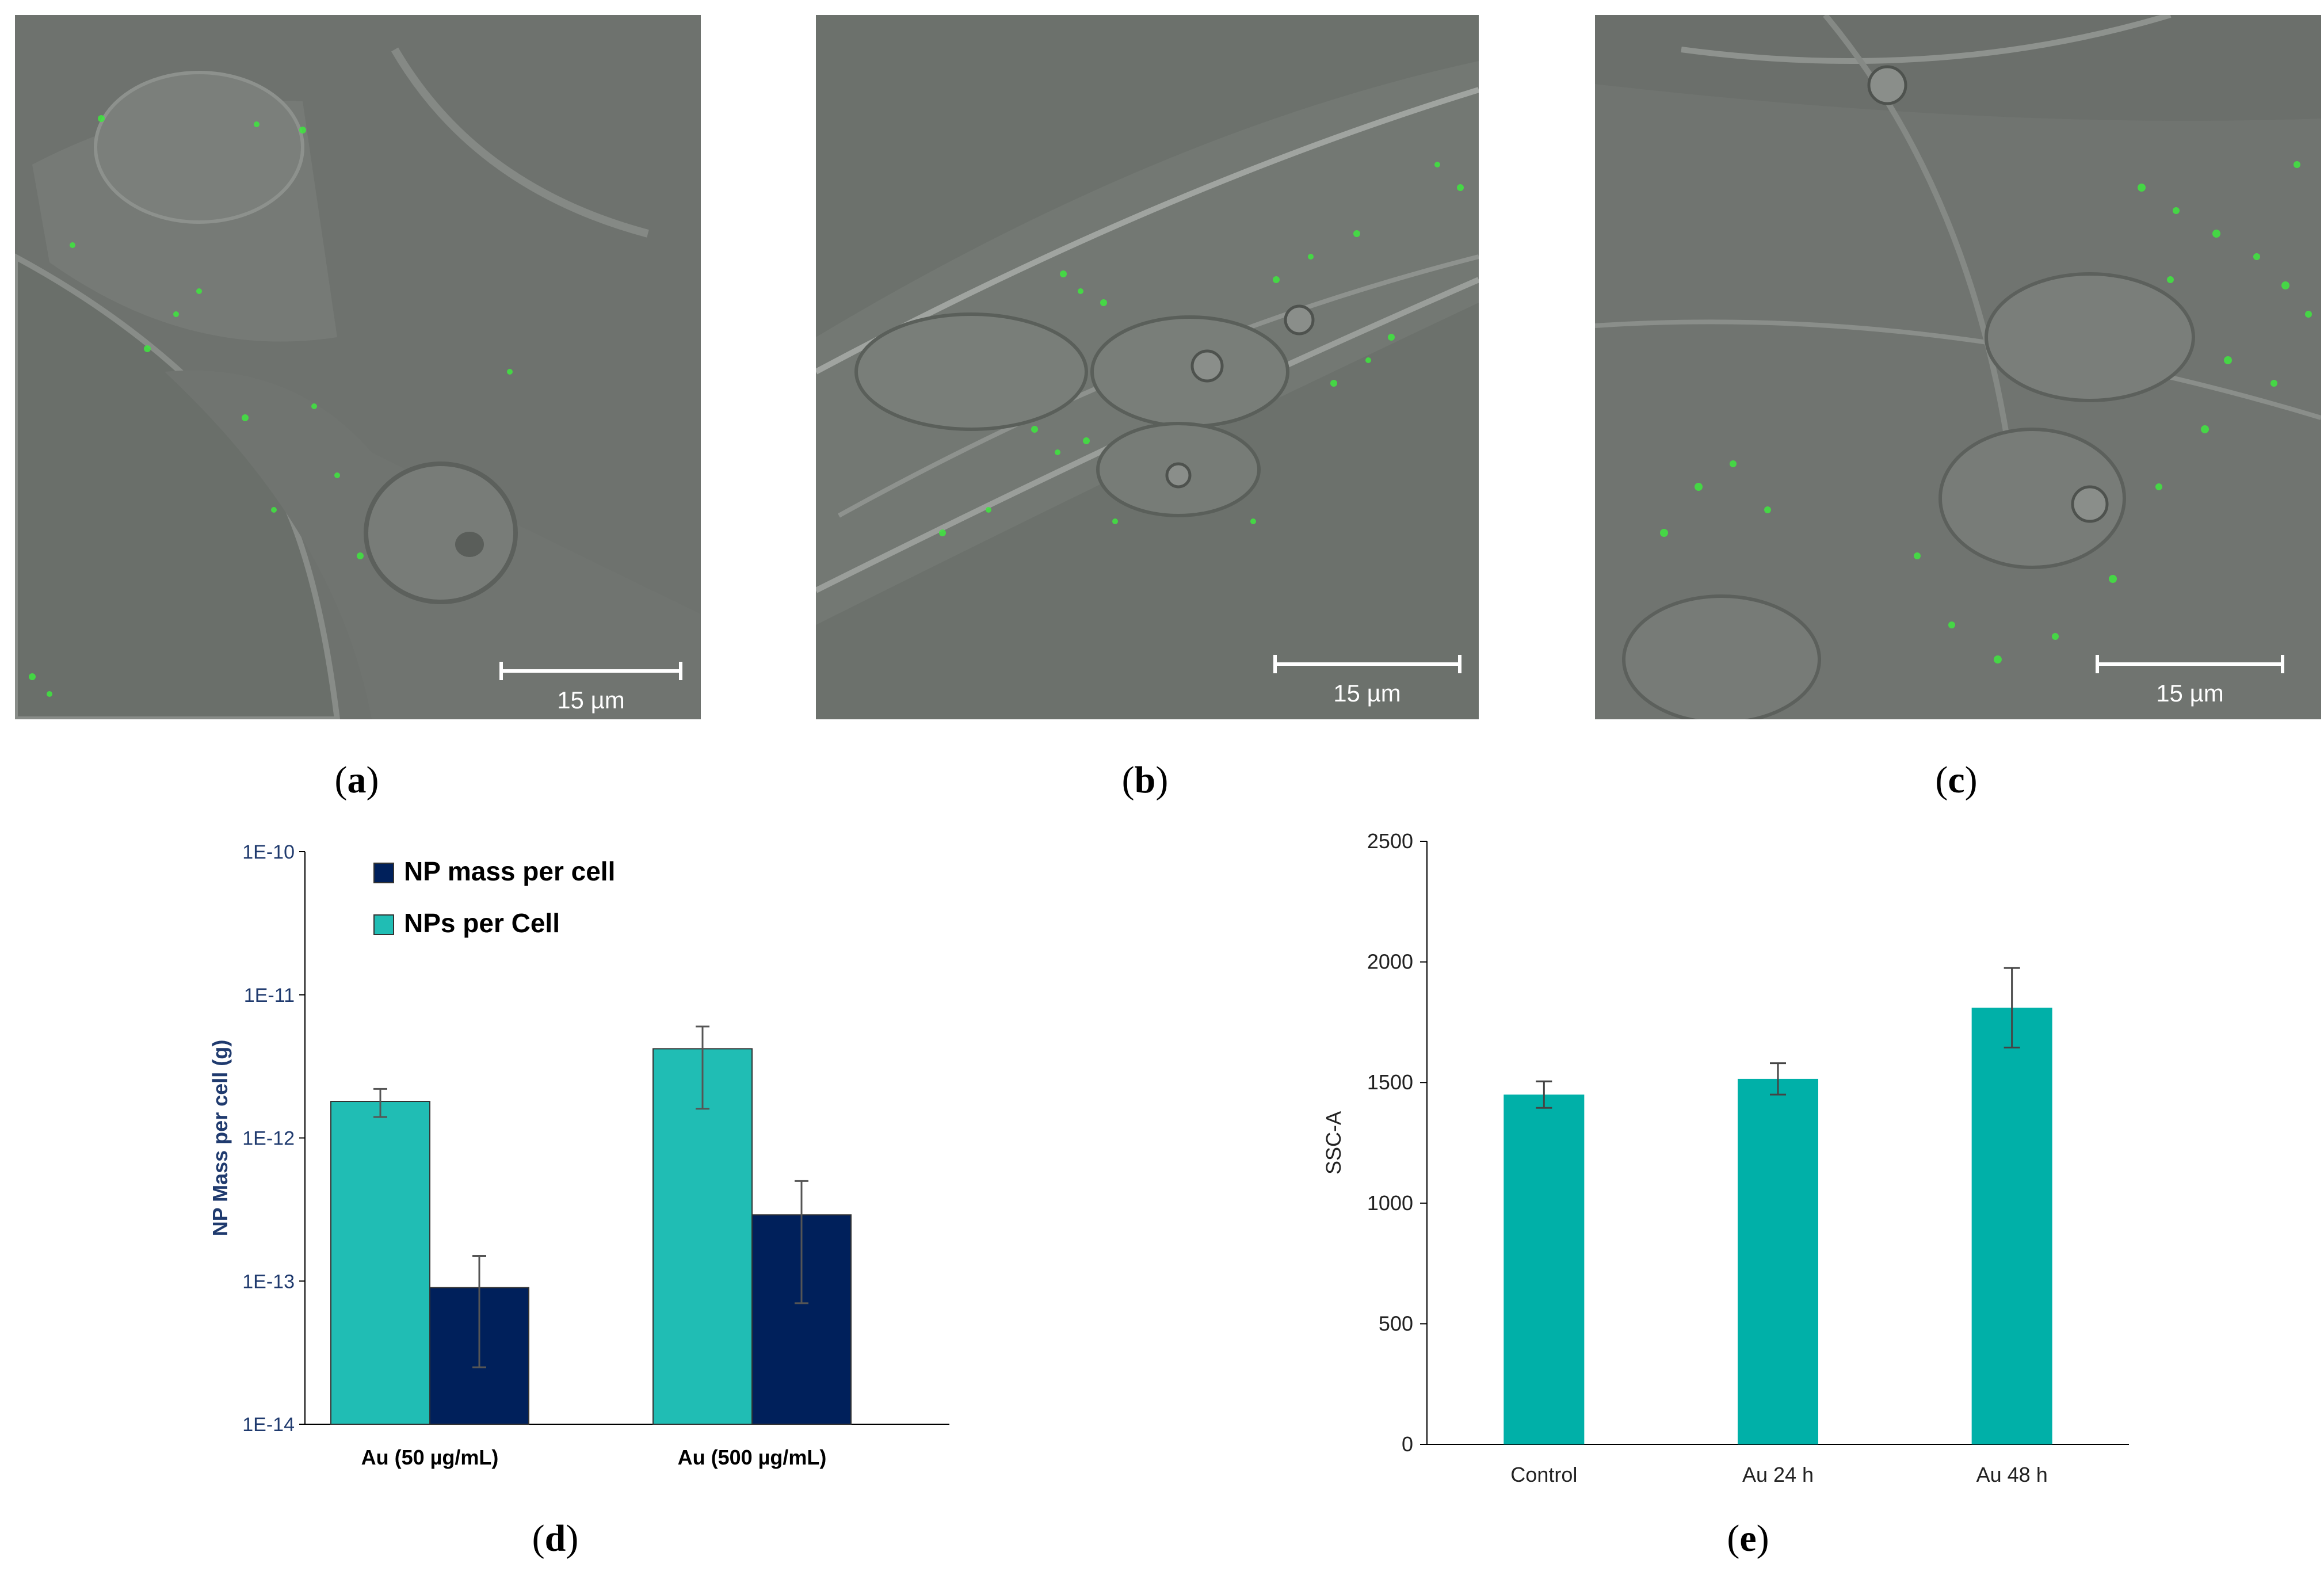 The image size is (2324, 1575). I want to click on y-tick-label-d: 1E-11, so click(269, 996).